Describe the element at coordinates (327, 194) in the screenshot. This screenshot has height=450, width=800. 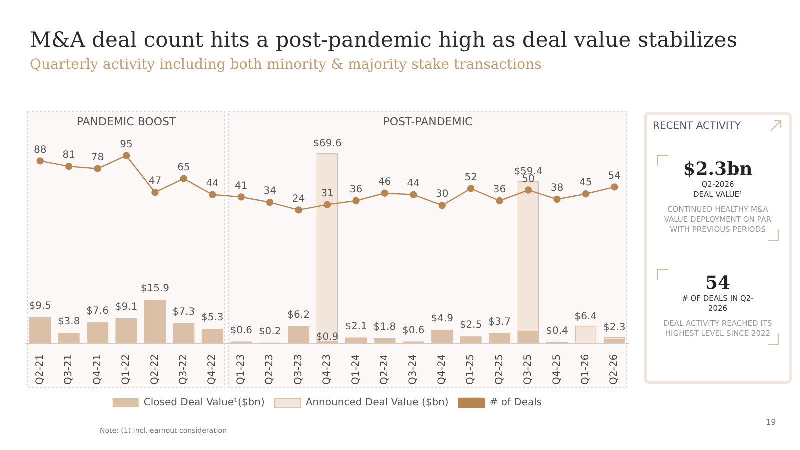
I see `data-label: 31` at that location.